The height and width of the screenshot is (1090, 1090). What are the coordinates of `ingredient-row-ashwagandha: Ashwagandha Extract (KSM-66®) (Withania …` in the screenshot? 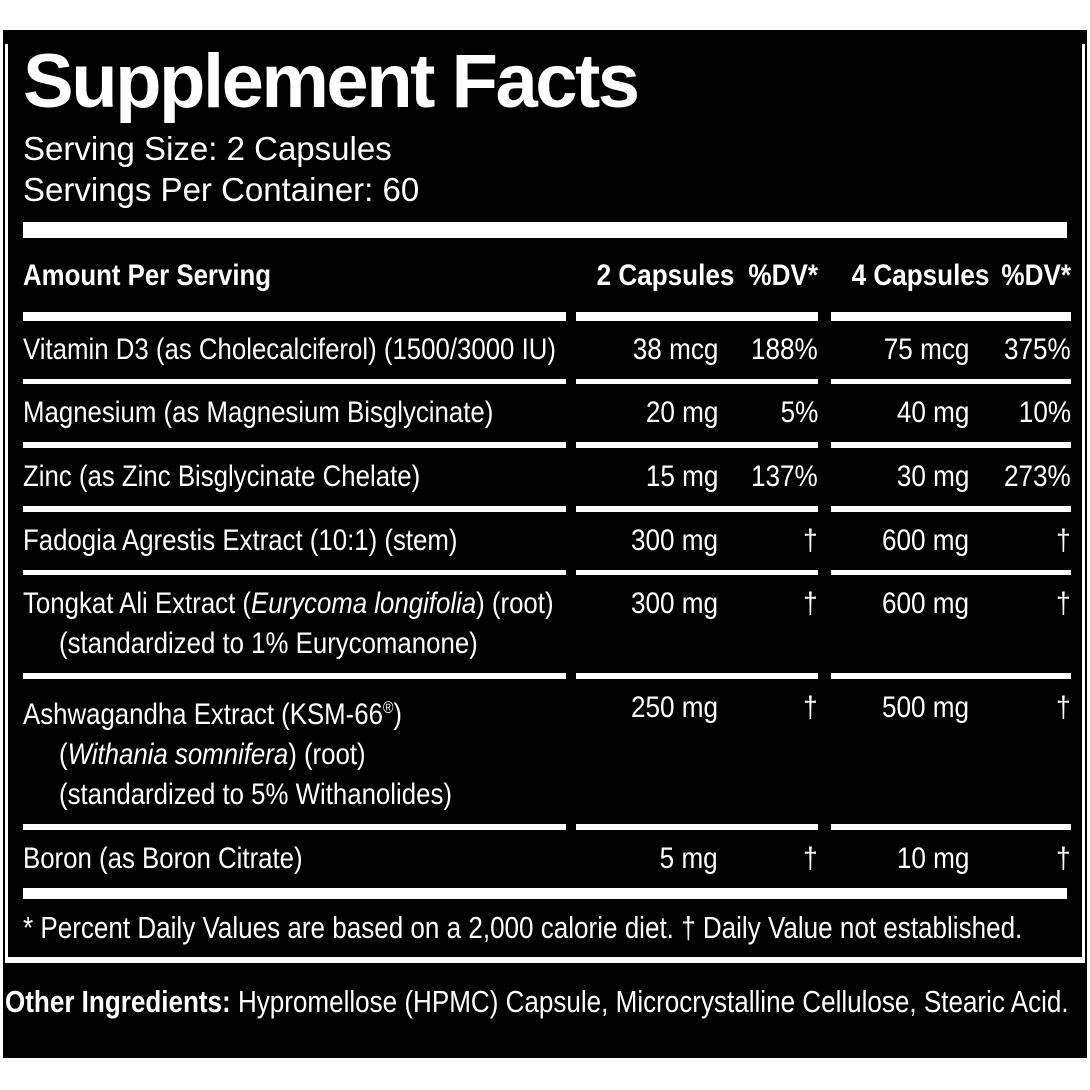 It's located at (547, 751).